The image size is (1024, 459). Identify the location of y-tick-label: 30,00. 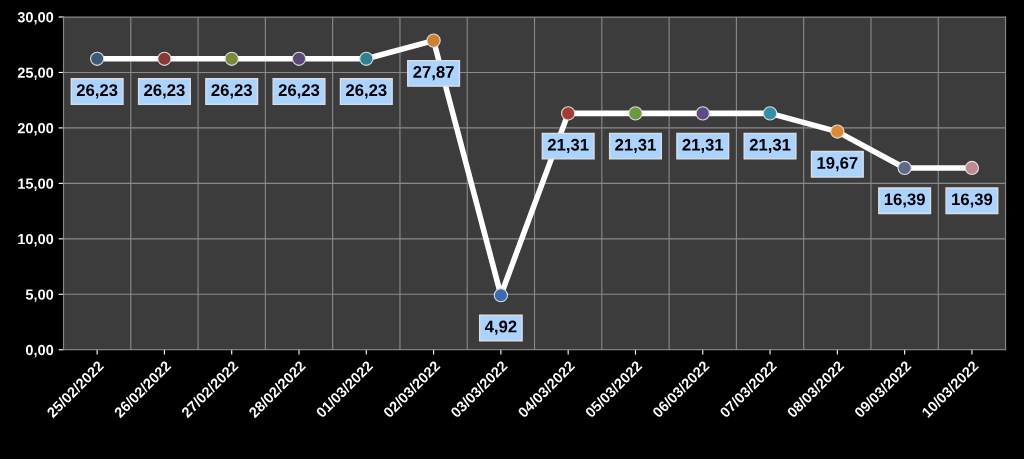
(35, 18).